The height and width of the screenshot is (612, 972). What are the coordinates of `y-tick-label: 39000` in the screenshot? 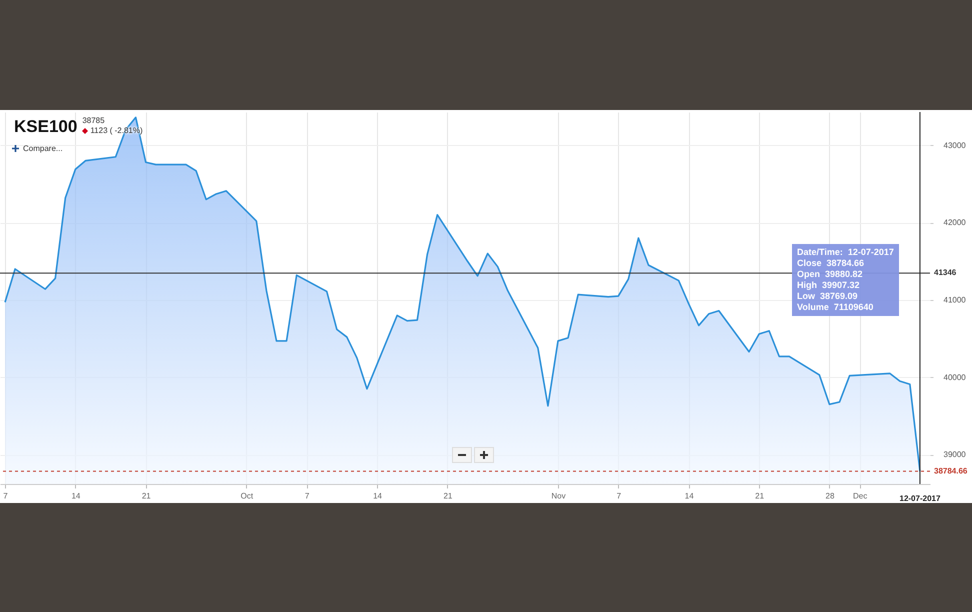 It's located at (955, 455).